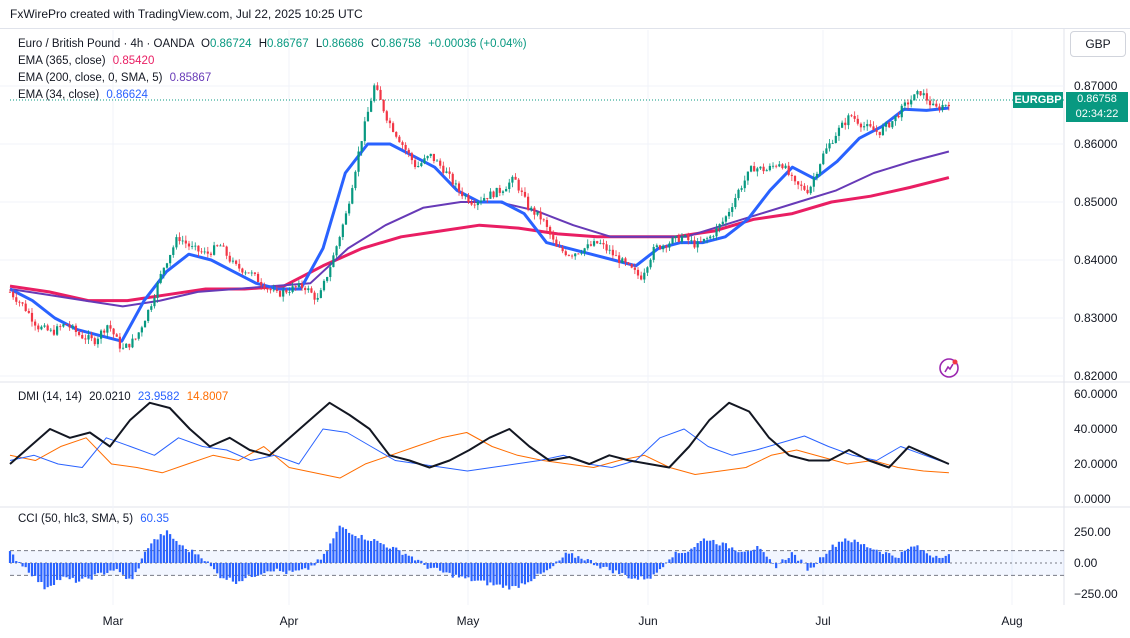 This screenshot has width=1130, height=638. Describe the element at coordinates (93, 519) in the screenshot. I see `cci-legend: CCI (50, hlc3, SMA, 5) 60.35` at that location.